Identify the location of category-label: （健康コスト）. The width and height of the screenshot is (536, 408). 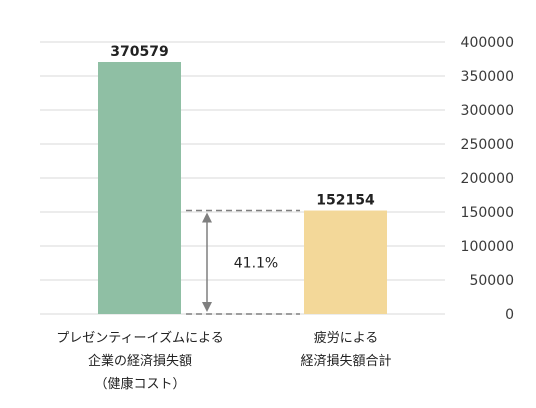
(139, 384).